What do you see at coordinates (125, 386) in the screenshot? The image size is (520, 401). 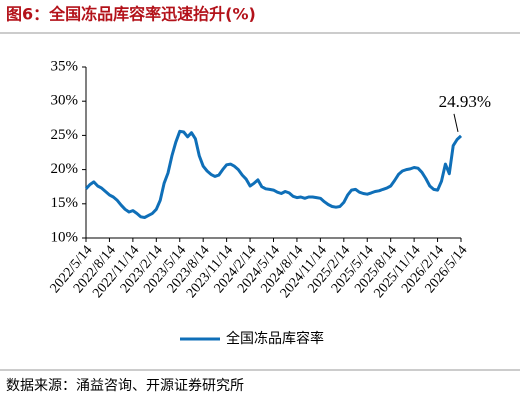 I see `source: 数据来源：涌益咨询、开源证券研究所` at bounding box center [125, 386].